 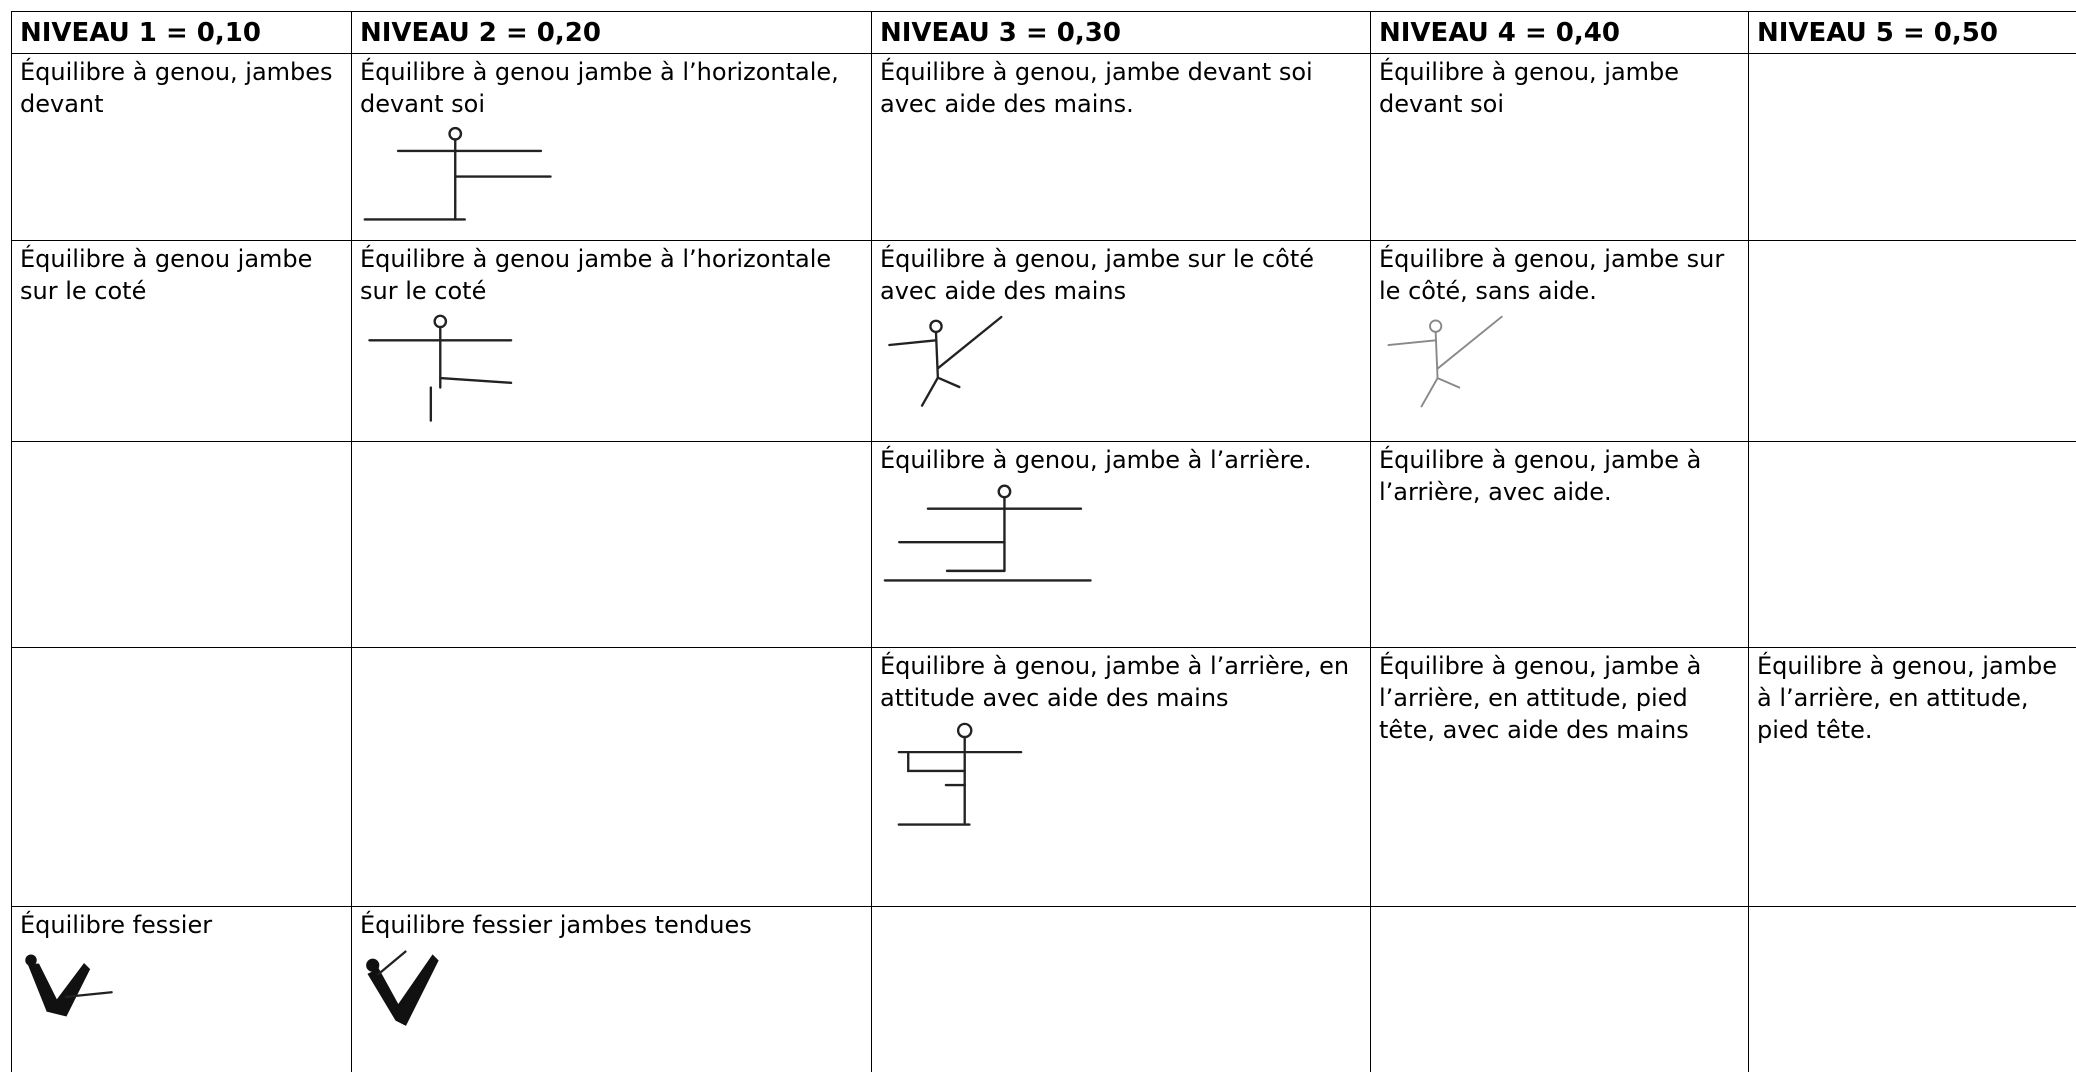 I want to click on table-cell: Équilibre fessier, so click(x=182, y=989).